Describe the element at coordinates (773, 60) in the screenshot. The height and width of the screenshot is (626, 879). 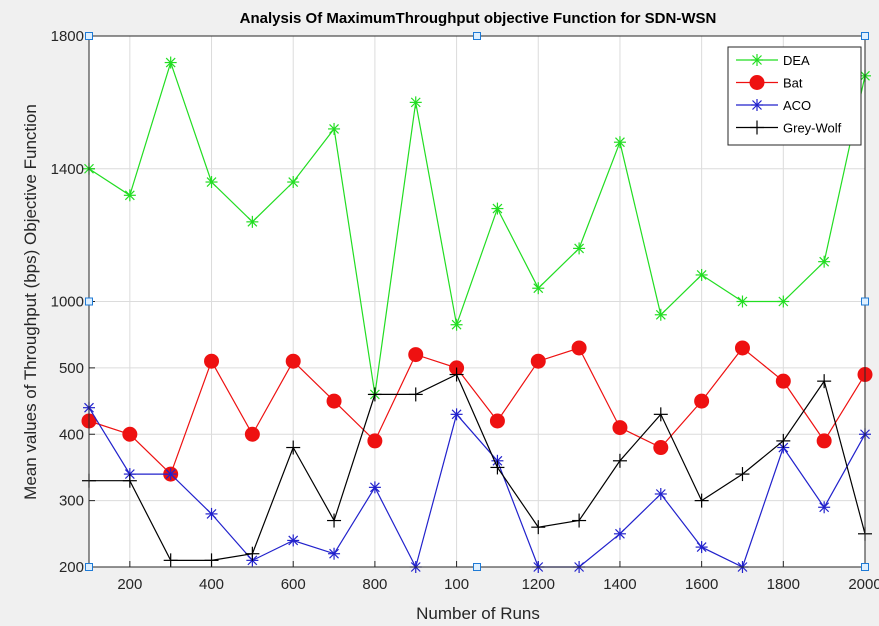
I see `legend-item: DEA` at that location.